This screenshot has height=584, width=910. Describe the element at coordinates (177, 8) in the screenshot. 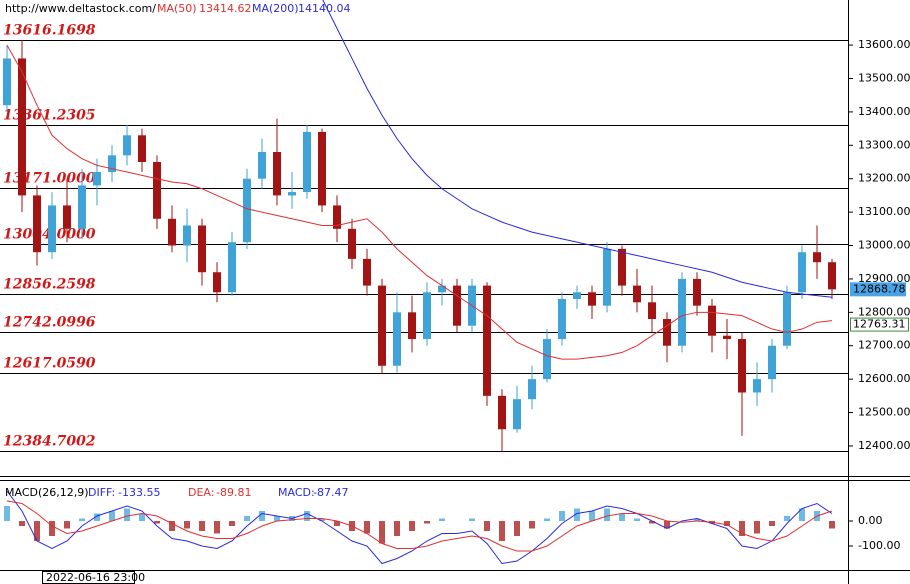

I see `ma-legend: MA(50)` at that location.